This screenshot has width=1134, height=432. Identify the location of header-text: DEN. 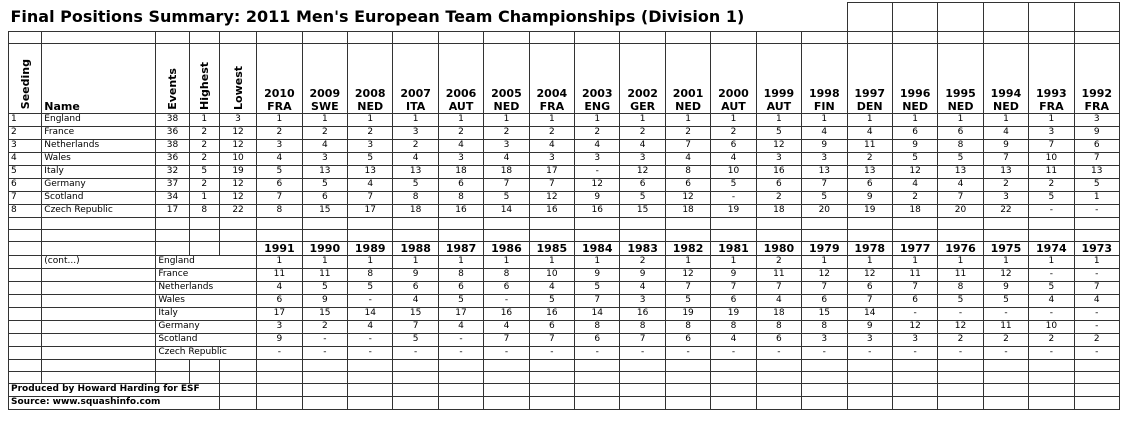
(869, 106).